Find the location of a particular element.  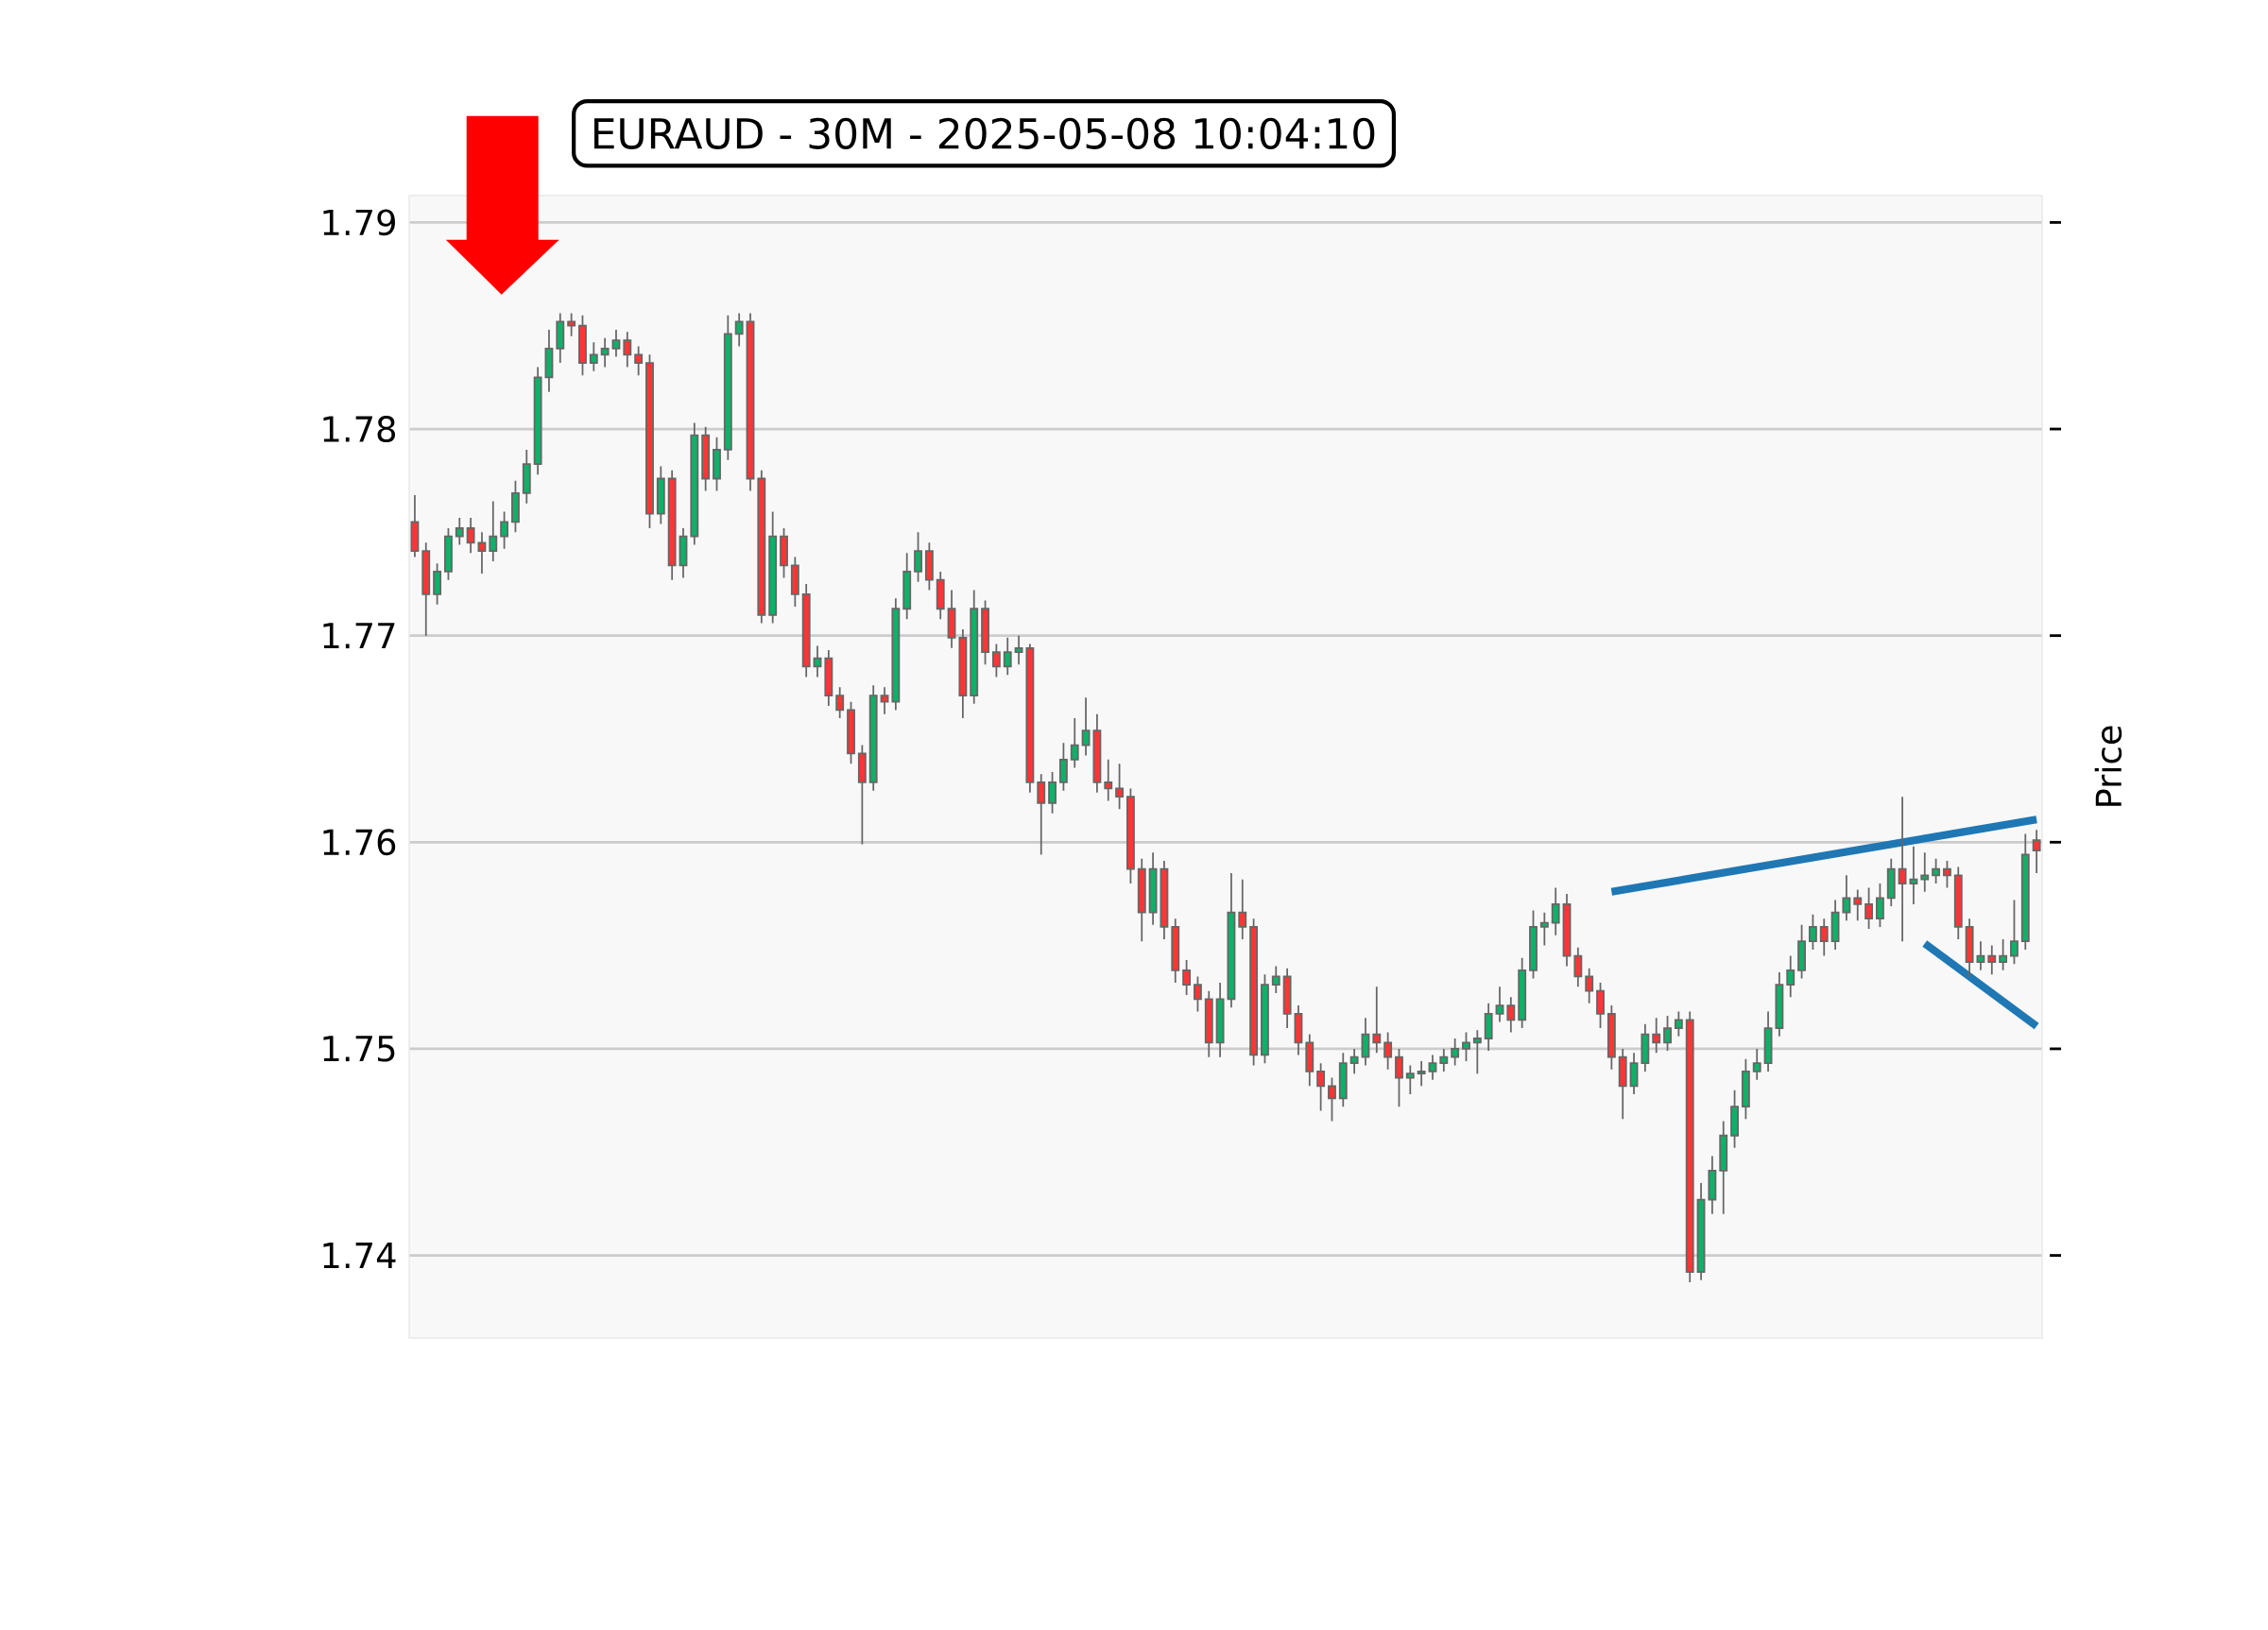

y-tick-label: 1.74 is located at coordinates (359, 1256).